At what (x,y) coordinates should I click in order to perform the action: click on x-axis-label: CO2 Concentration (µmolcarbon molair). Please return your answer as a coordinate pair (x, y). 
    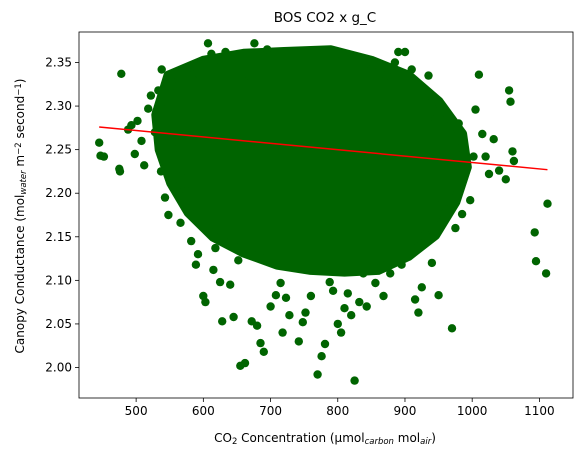
    Looking at the image, I should click on (325, 439).